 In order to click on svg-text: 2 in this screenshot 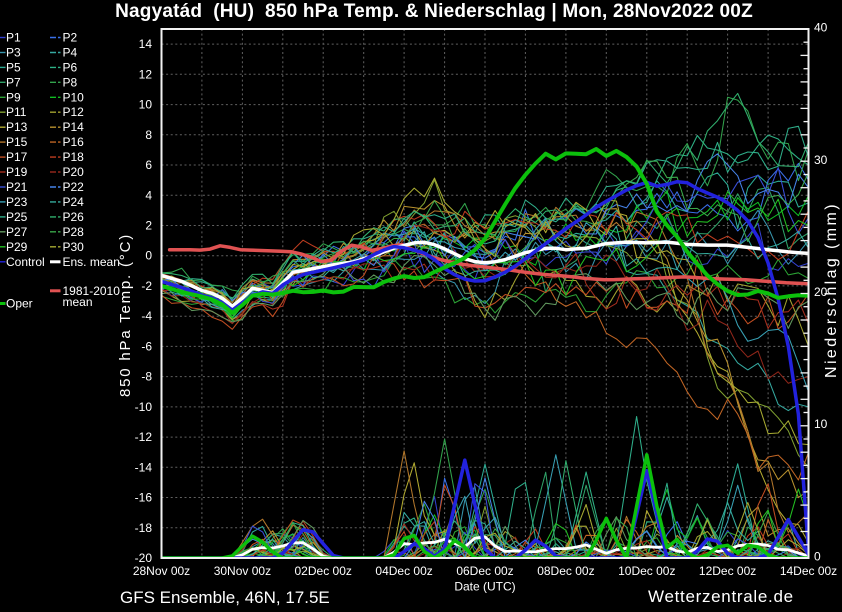, I will do `click(148, 226)`.